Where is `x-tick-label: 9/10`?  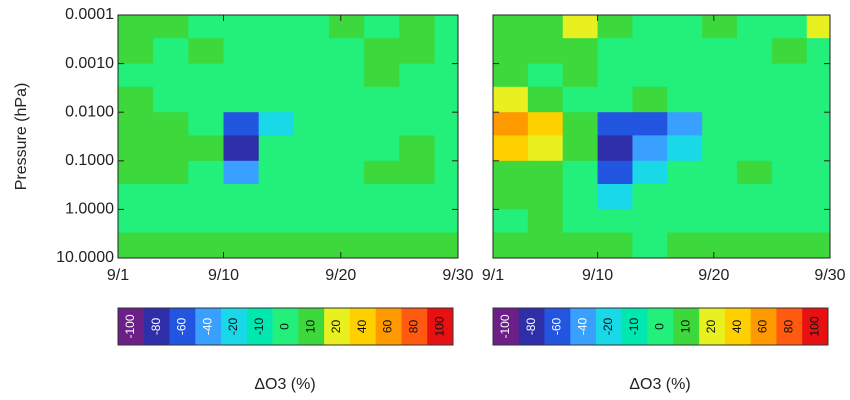 x-tick-label: 9/10 is located at coordinates (597, 275).